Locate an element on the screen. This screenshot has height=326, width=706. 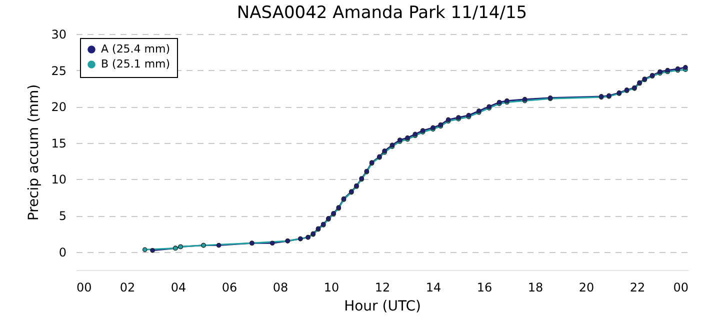
y-tick-label: 25 is located at coordinates (58, 71).